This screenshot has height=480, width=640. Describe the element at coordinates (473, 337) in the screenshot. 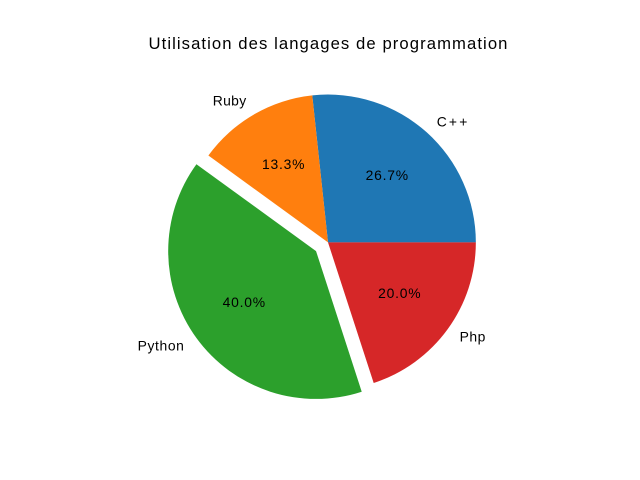

I see `svg-text: Php` at that location.